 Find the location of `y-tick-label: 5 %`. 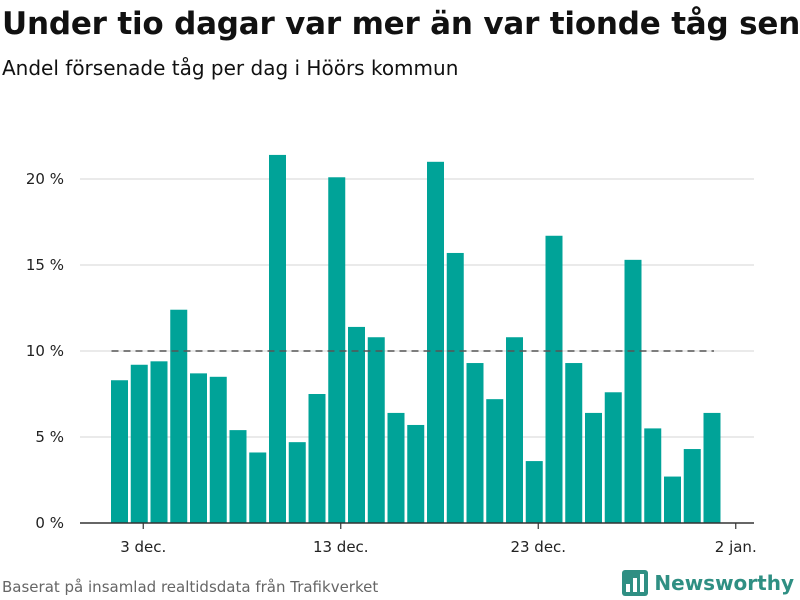

y-tick-label: 5 % is located at coordinates (49, 437).